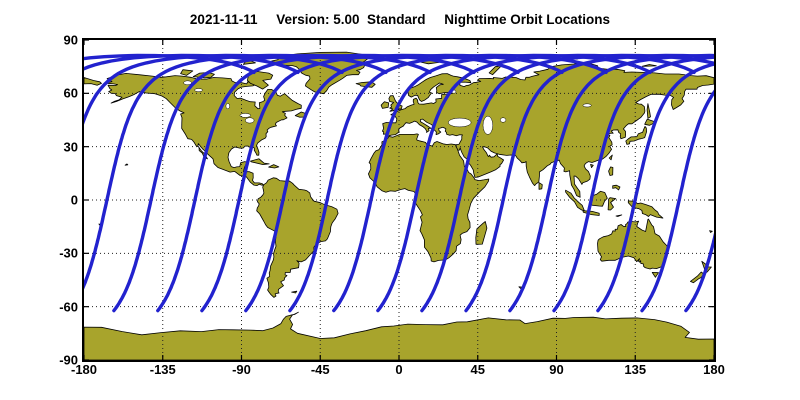  What do you see at coordinates (616, 187) in the screenshot?
I see `landmass-mindanao` at bounding box center [616, 187].